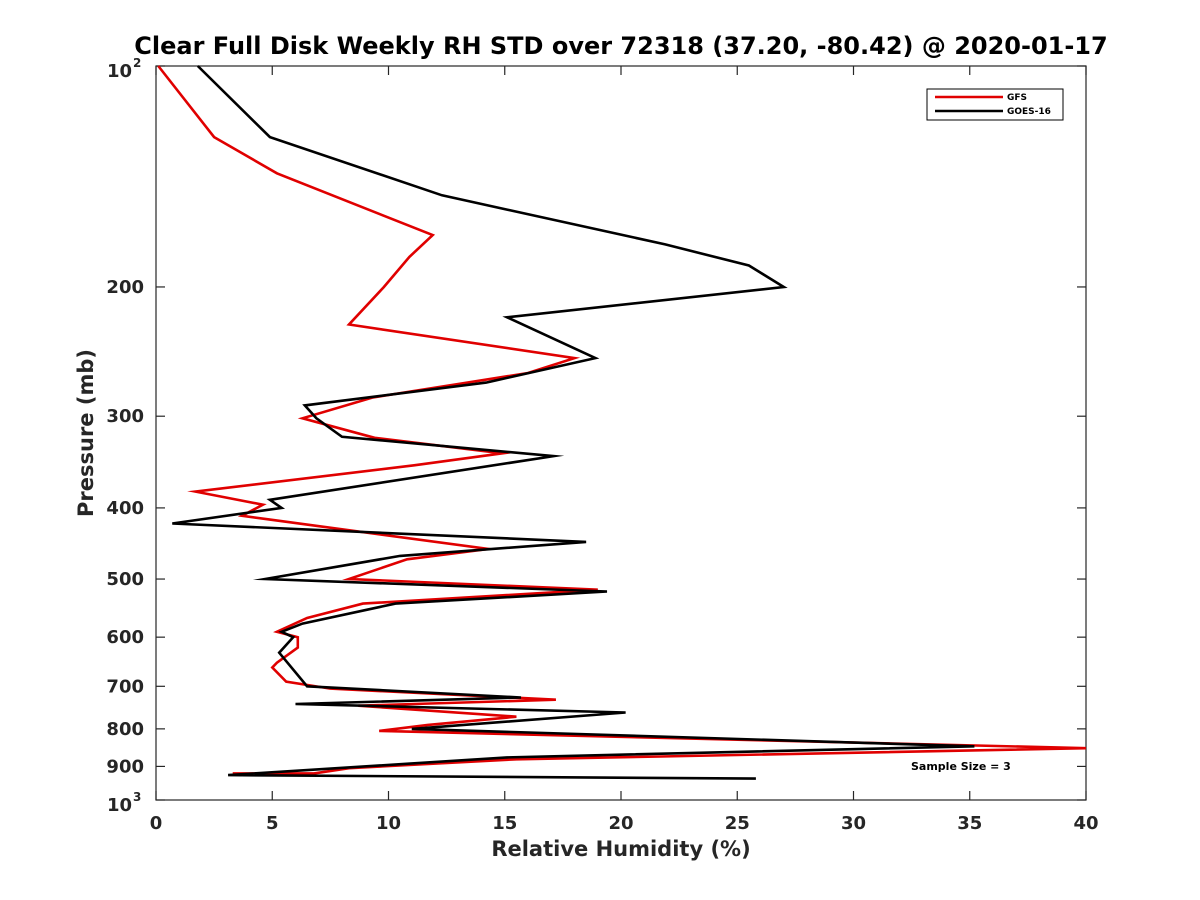  I want to click on y-tick-label: 200, so click(125, 287).